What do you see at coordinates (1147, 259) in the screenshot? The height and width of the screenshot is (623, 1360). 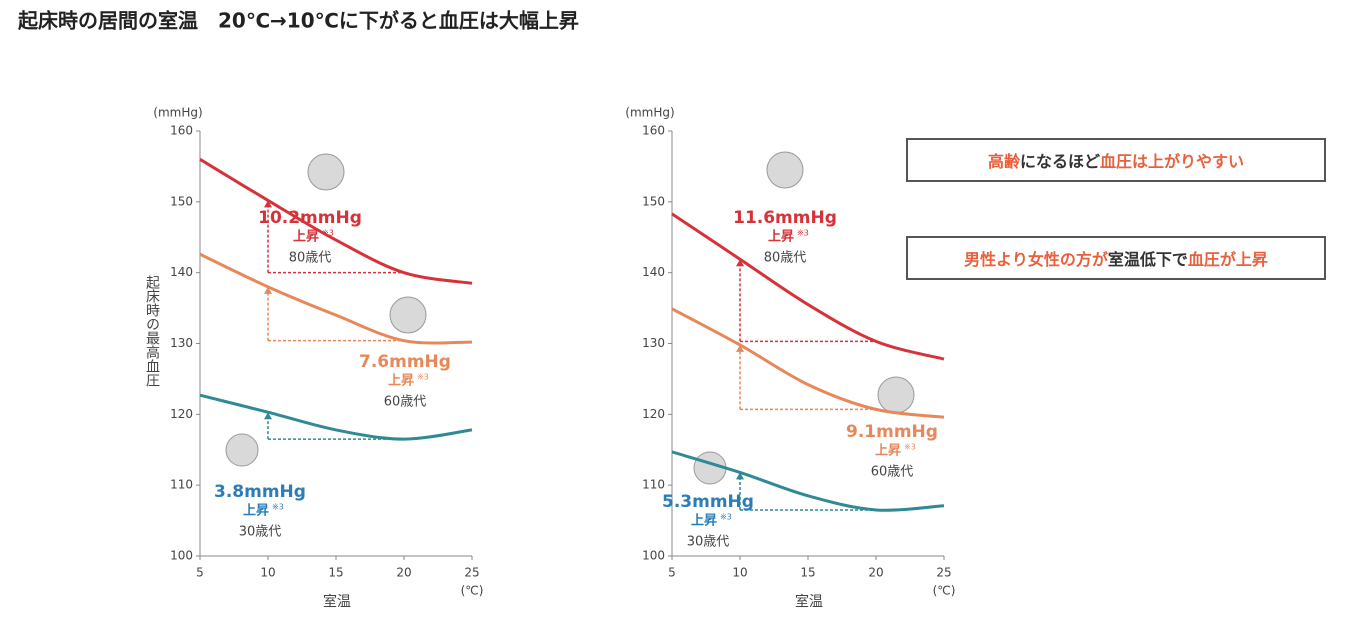 I see `callout-text: 室温低下で` at bounding box center [1147, 259].